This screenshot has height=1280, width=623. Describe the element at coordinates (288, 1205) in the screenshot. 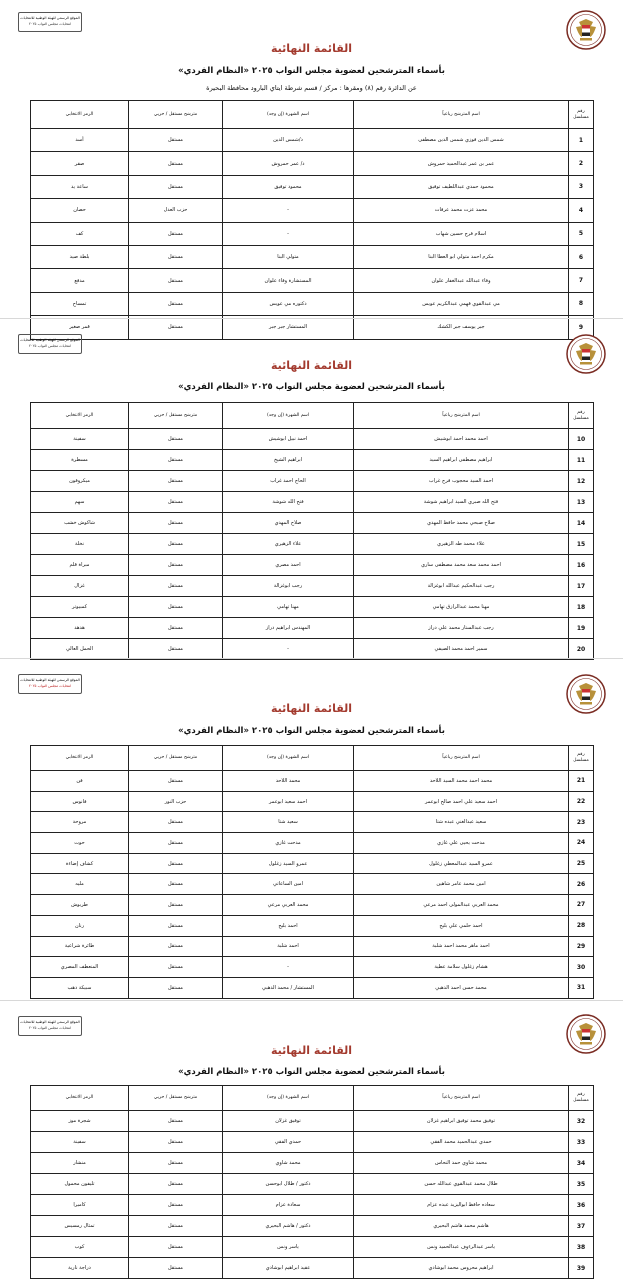

I see `cell-nickname: سعادة عزام` at that location.